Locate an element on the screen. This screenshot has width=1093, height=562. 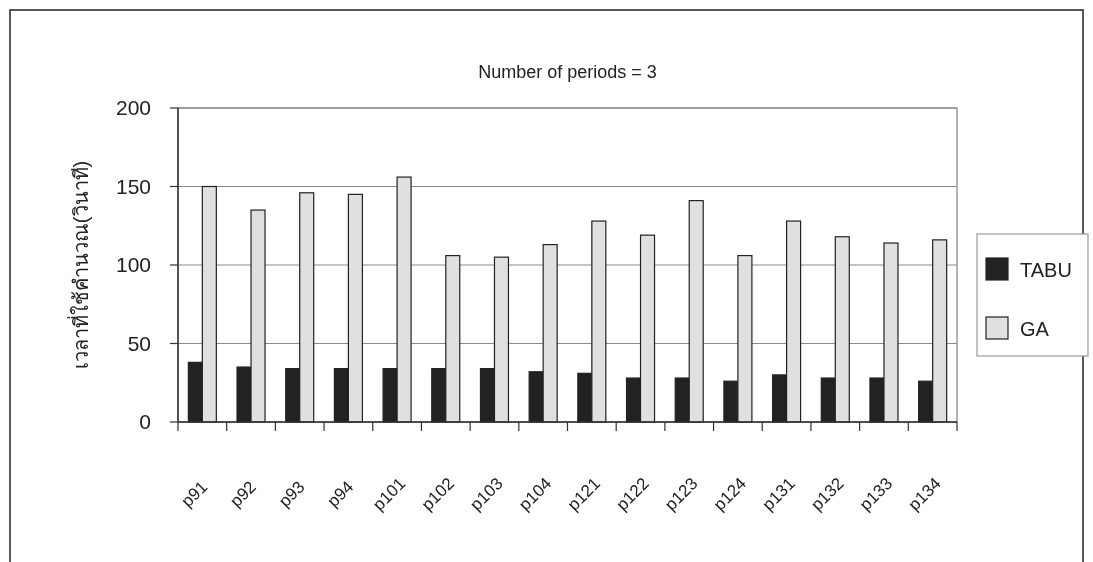
y-tick-label: 200 is located at coordinates (133, 107).